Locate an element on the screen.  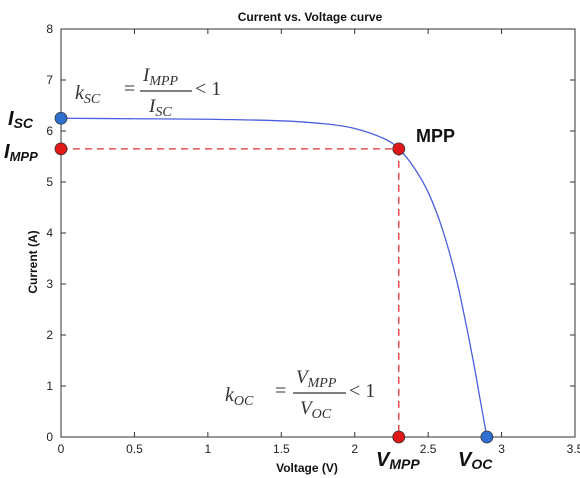
koc-denominator: VOC is located at coordinates (316, 410).